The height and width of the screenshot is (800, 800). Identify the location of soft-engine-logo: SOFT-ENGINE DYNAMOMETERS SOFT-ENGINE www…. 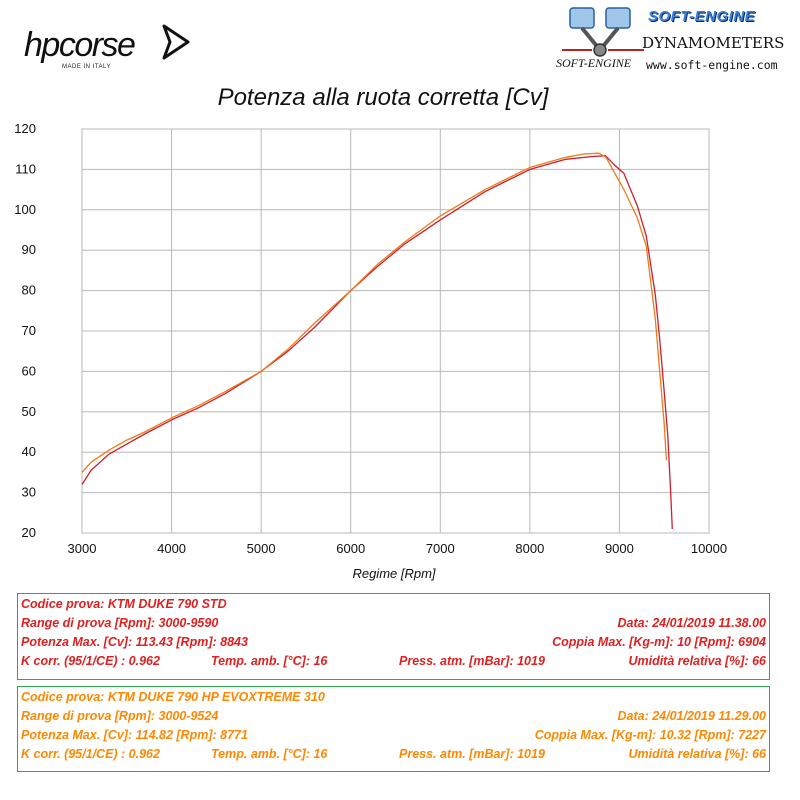
(675, 40).